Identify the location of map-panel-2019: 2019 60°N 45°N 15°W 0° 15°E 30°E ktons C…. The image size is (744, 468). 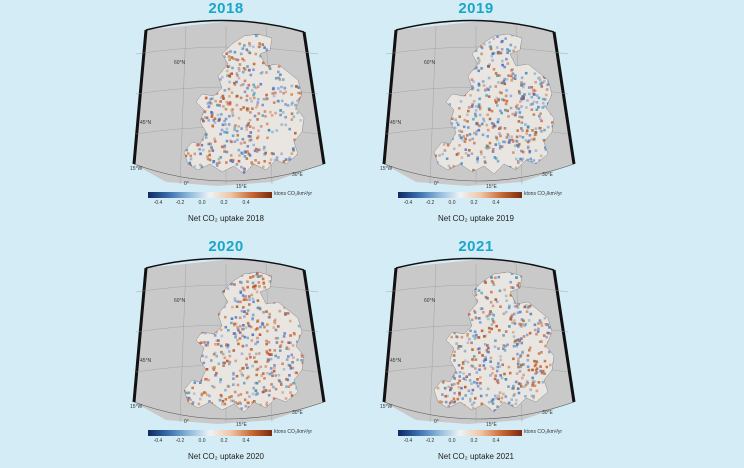
(476, 115).